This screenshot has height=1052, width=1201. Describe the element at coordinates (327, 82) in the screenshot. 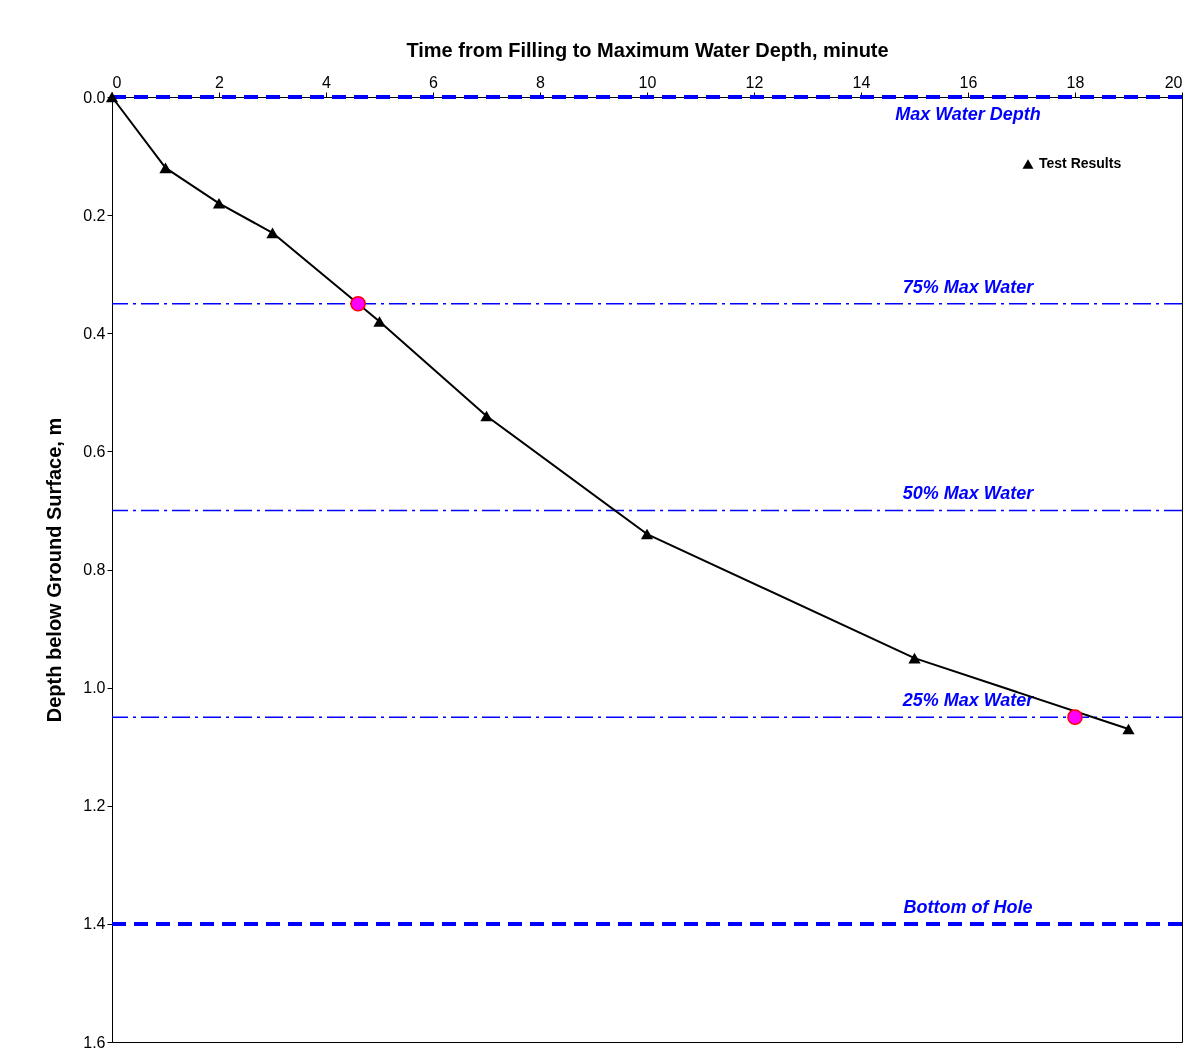

I see `x-tick-label: 4` at that location.